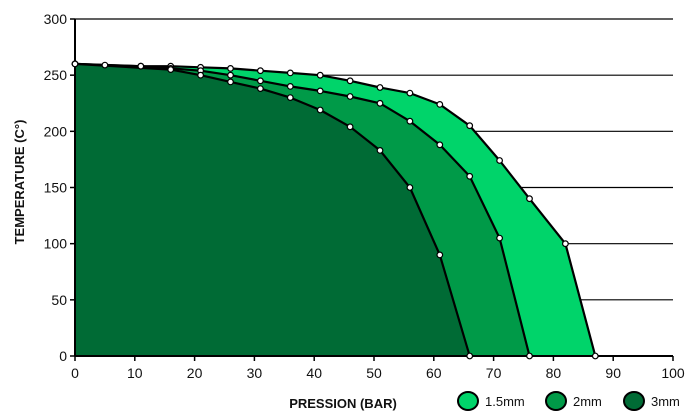 The height and width of the screenshot is (412, 691). Describe the element at coordinates (554, 373) in the screenshot. I see `x-tick-label-8: 80` at that location.